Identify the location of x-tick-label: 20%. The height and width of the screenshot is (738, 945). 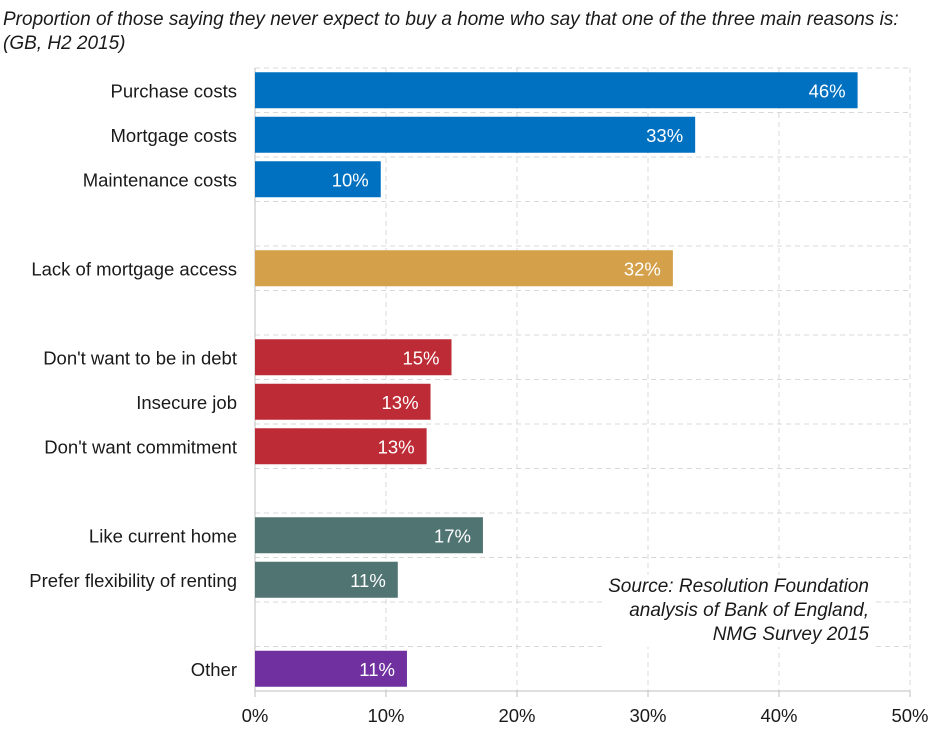
(516, 715).